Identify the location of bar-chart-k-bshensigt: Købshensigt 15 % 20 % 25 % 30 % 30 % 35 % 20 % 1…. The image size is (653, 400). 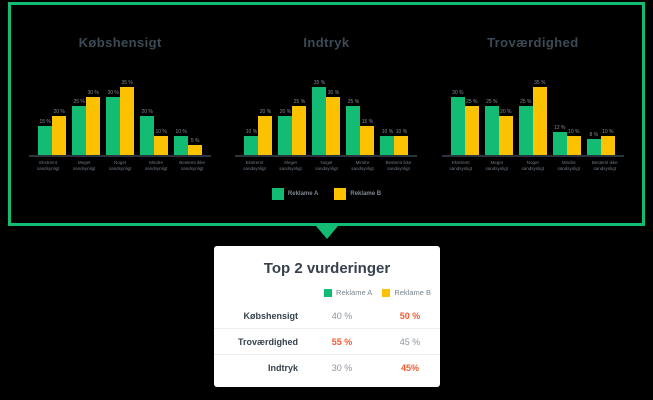
(120, 88).